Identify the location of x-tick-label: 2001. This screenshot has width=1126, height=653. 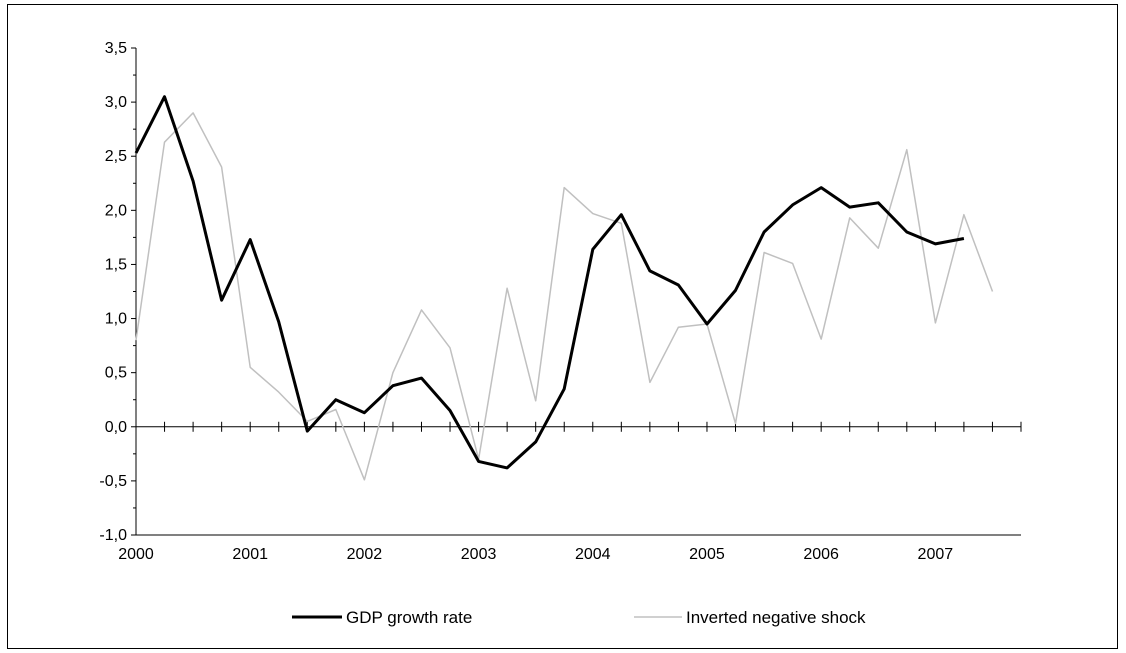
(250, 554).